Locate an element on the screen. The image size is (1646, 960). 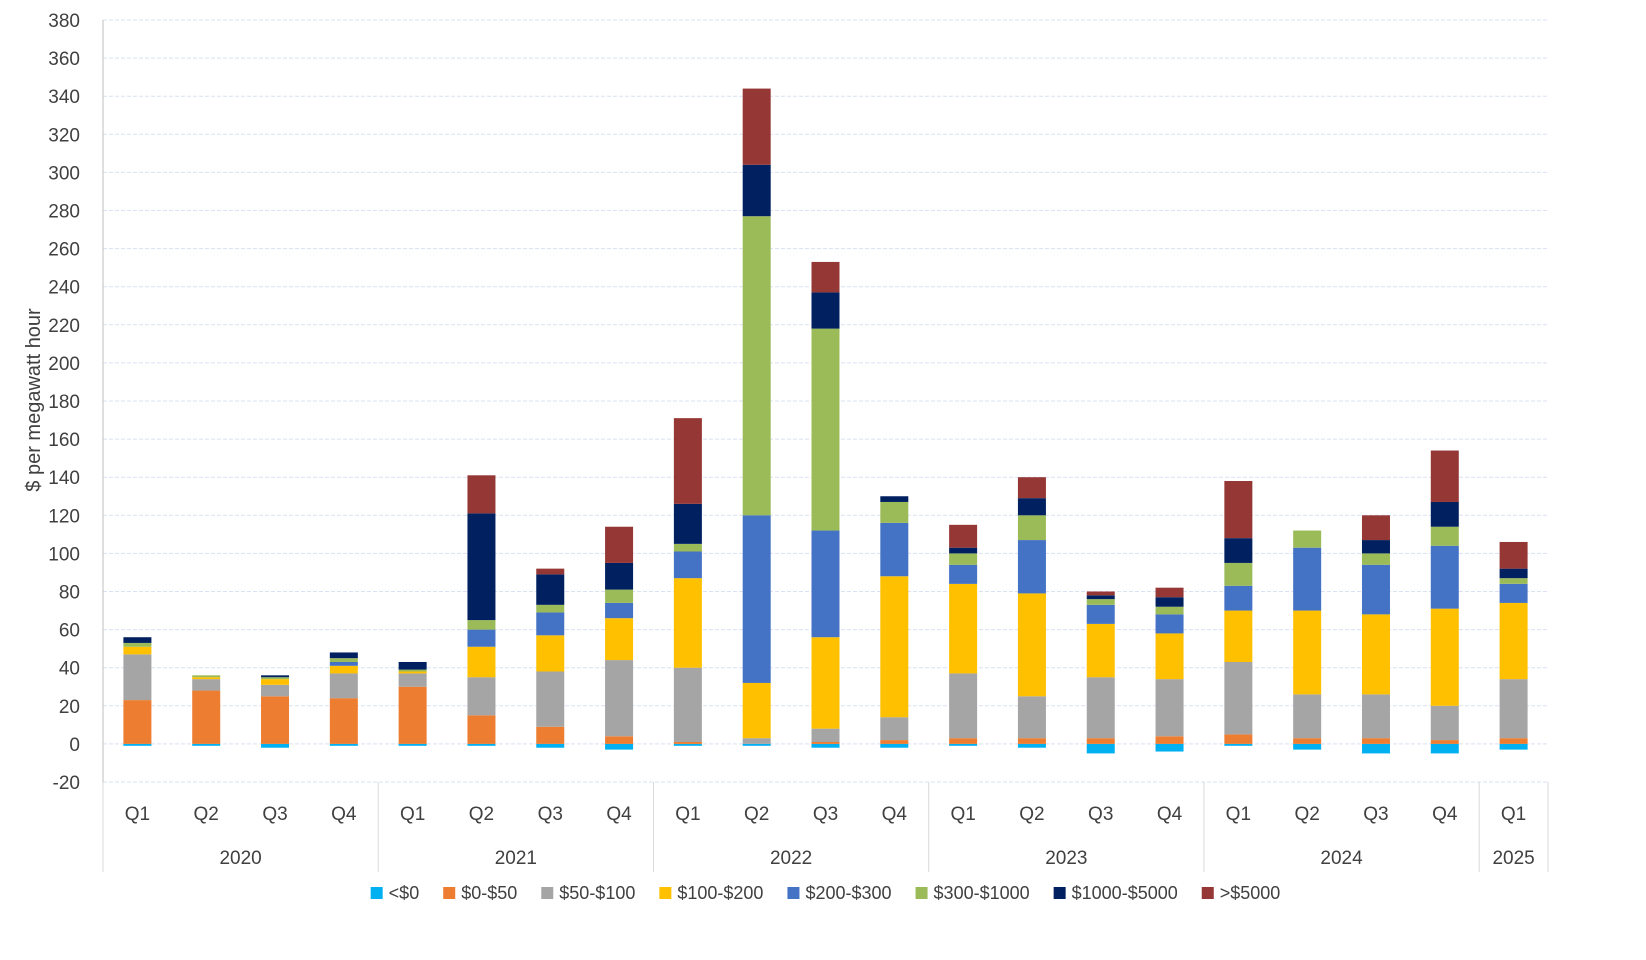
y-tick-label: 80 is located at coordinates (69, 593).